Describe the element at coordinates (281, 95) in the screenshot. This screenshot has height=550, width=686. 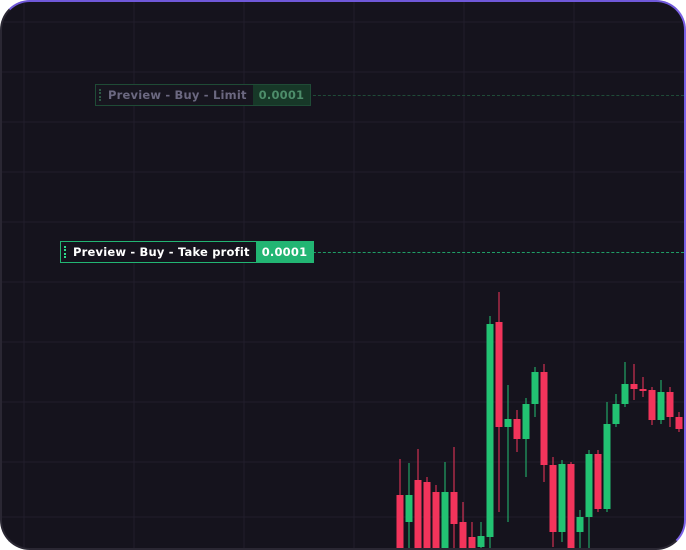
I see `limit-order-quantity: 0.0001` at that location.